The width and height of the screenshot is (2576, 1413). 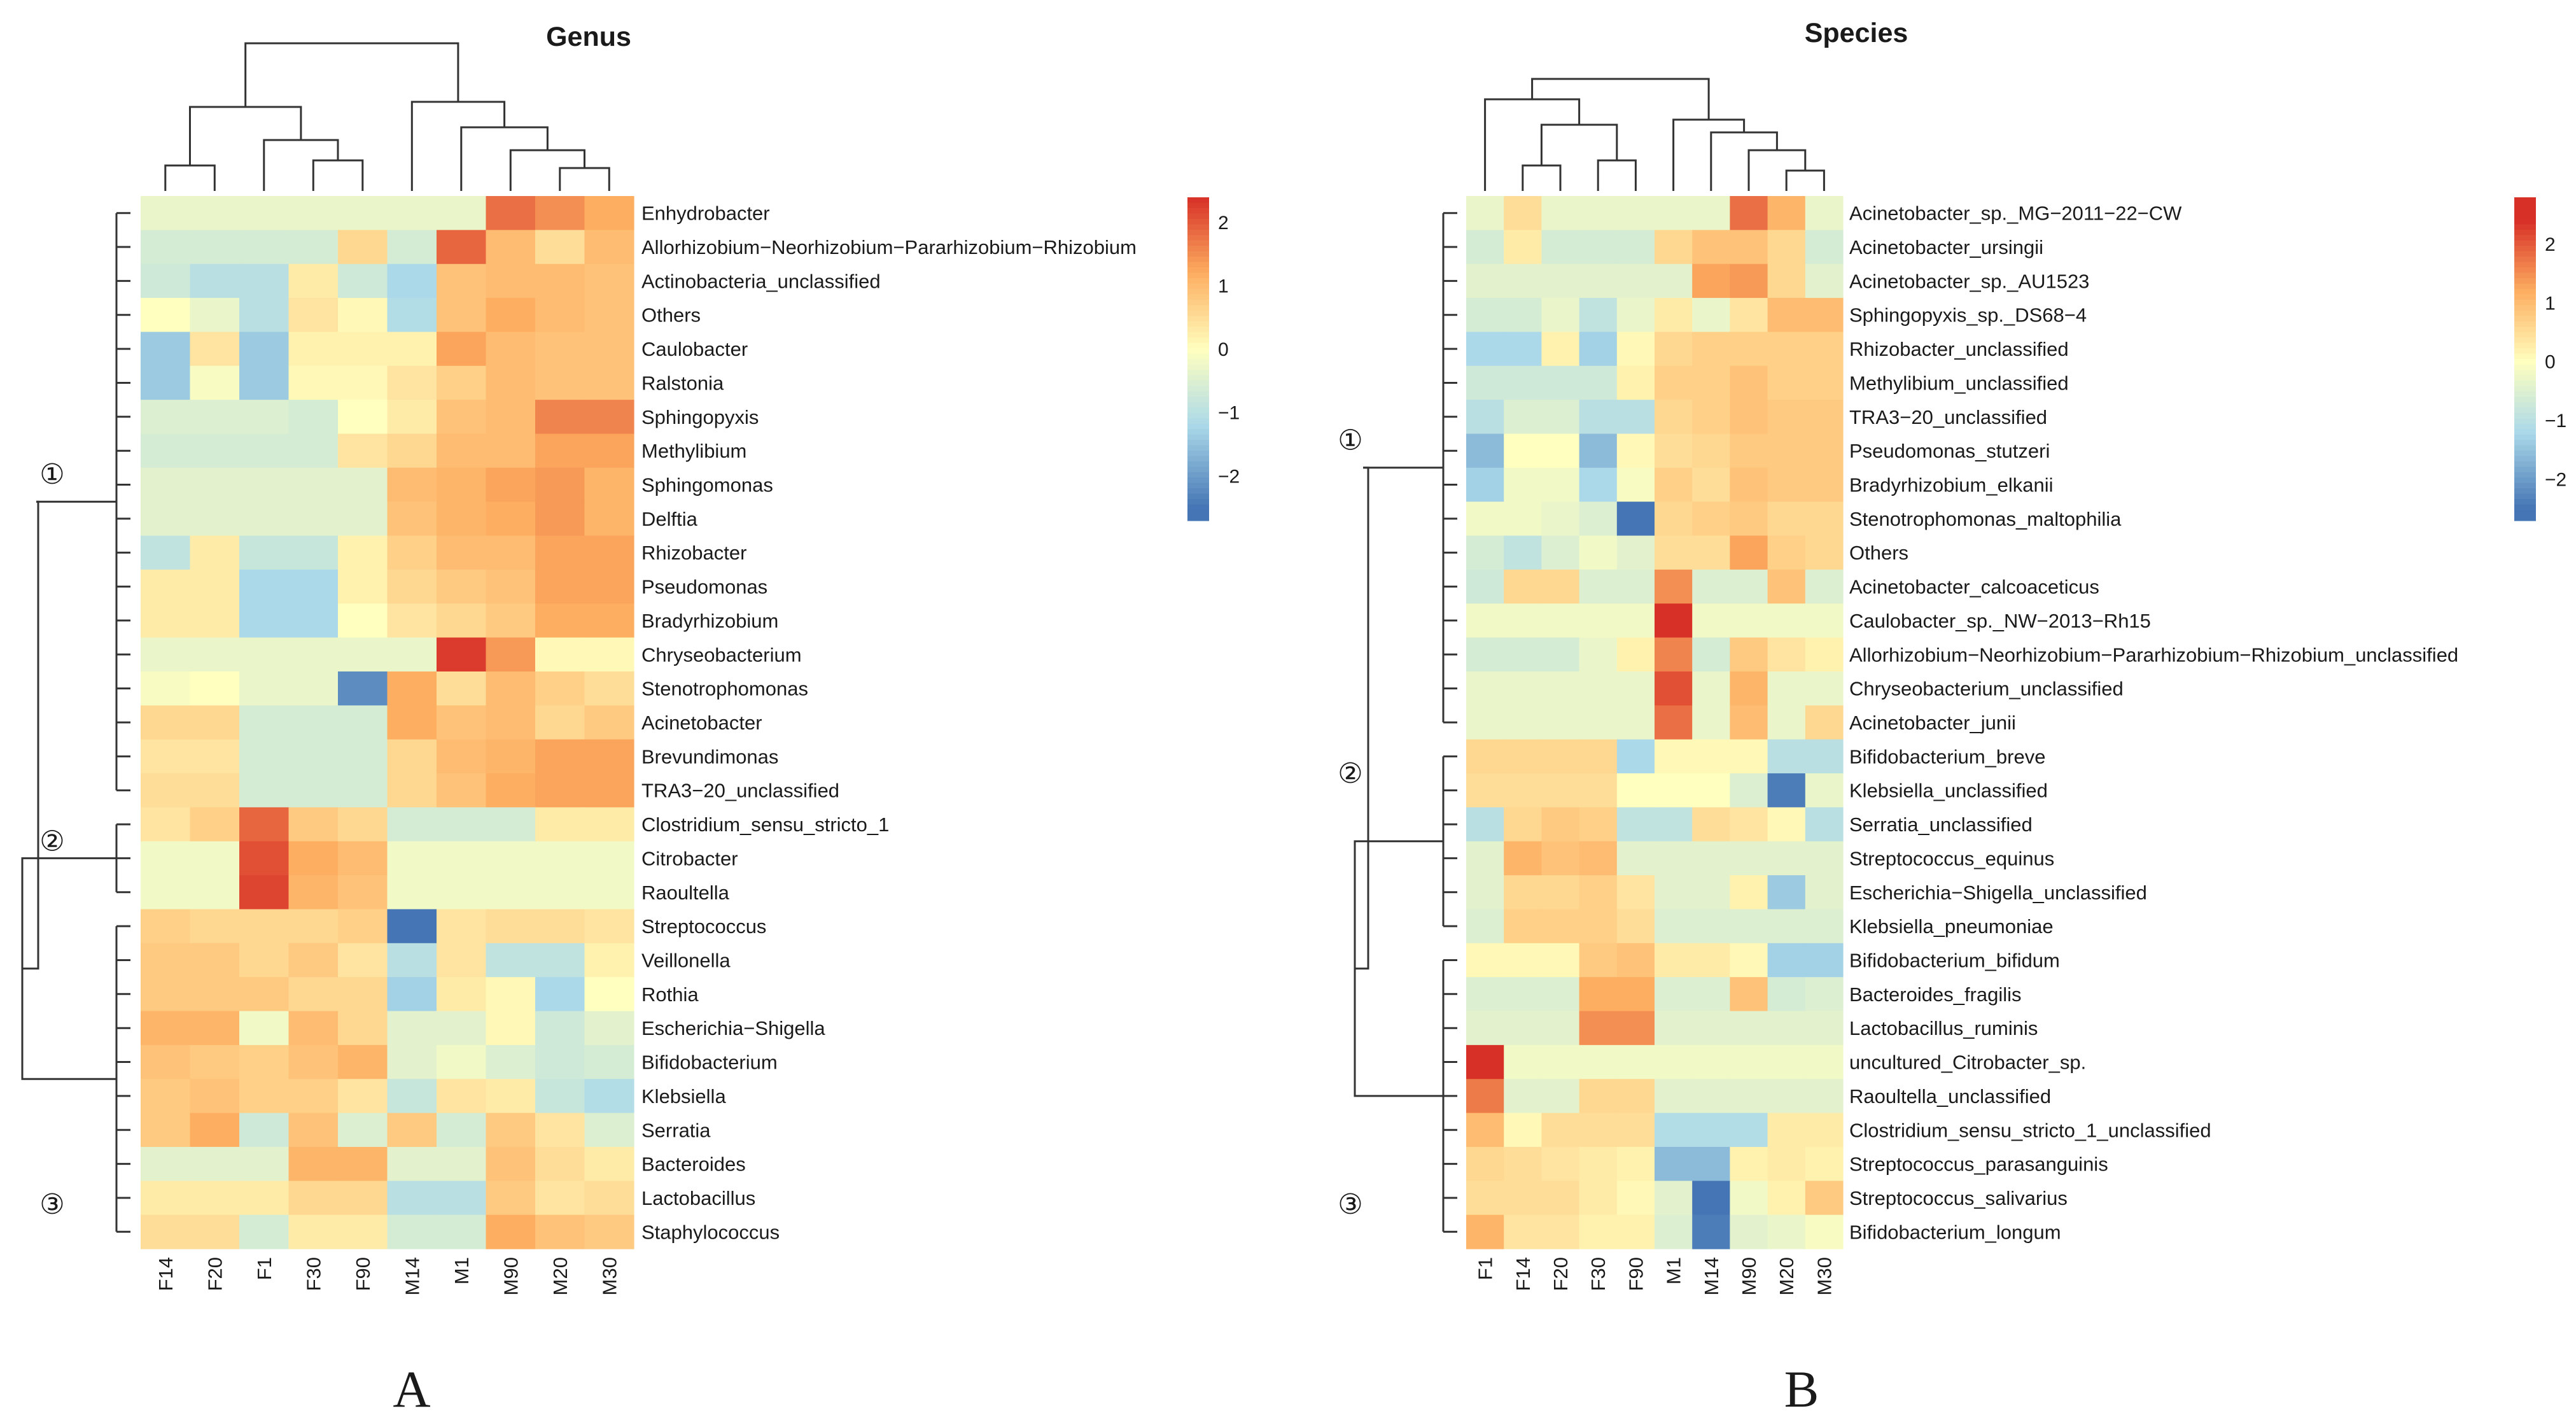 What do you see at coordinates (709, 621) in the screenshot?
I see `row-label: Bradyrhizobium` at bounding box center [709, 621].